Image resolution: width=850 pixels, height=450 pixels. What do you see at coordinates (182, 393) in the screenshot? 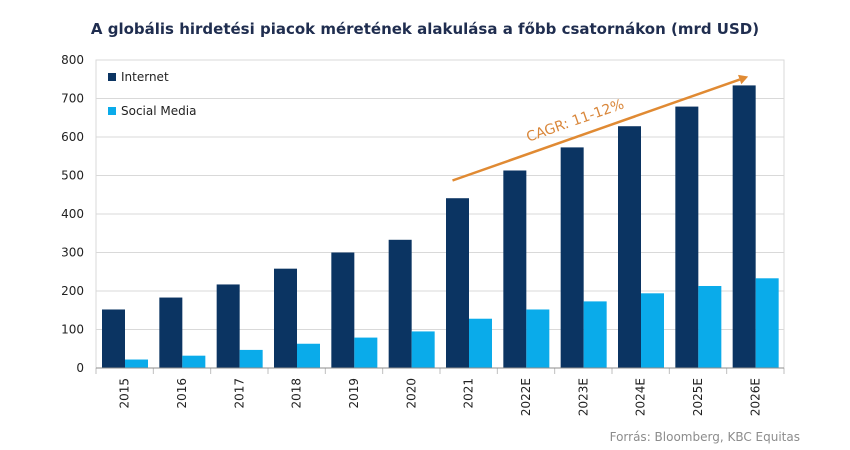
I see `x-tick-label: 2016` at bounding box center [182, 393].